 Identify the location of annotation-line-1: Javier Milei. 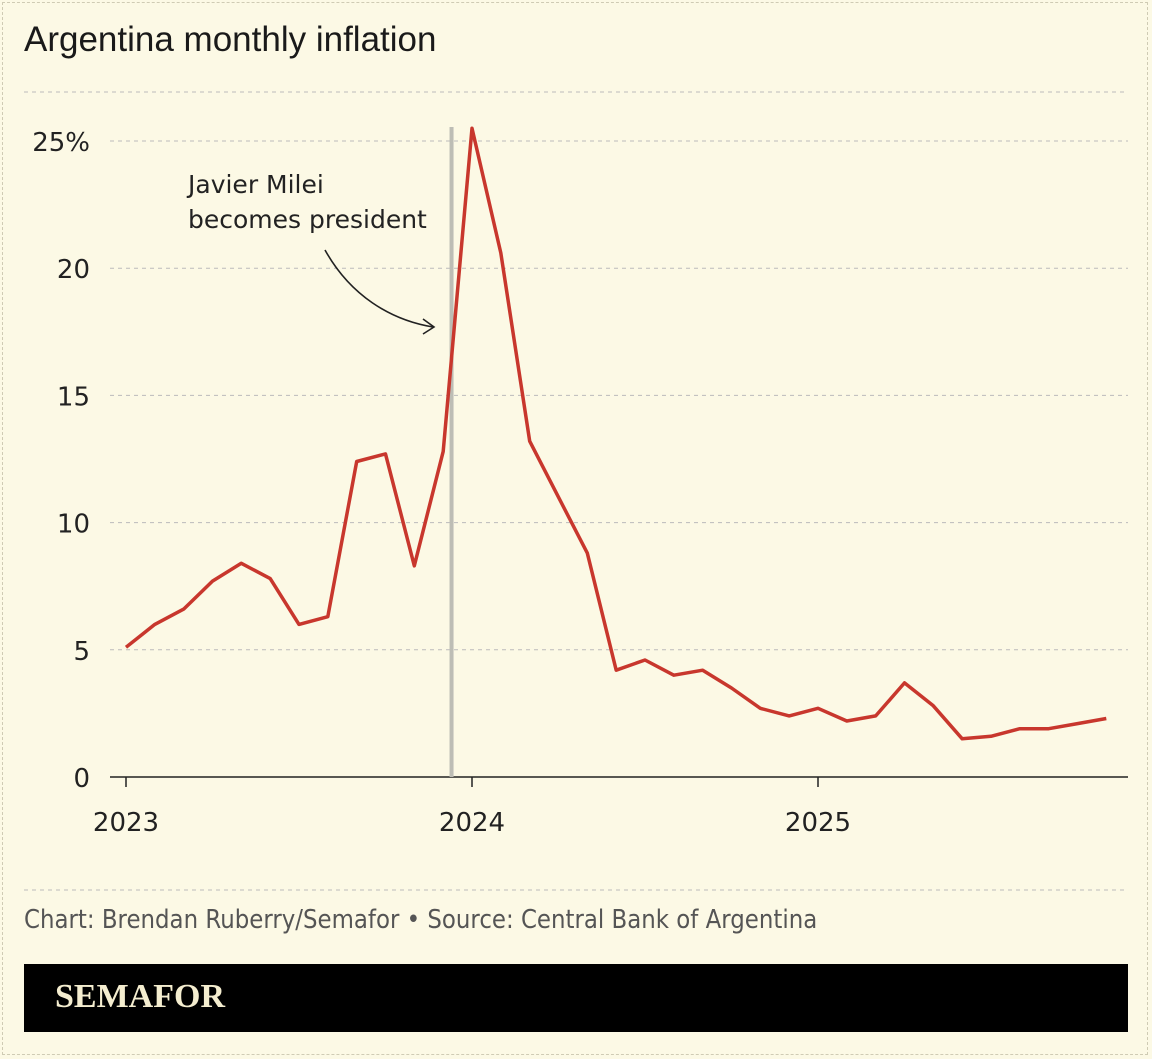
(255, 184).